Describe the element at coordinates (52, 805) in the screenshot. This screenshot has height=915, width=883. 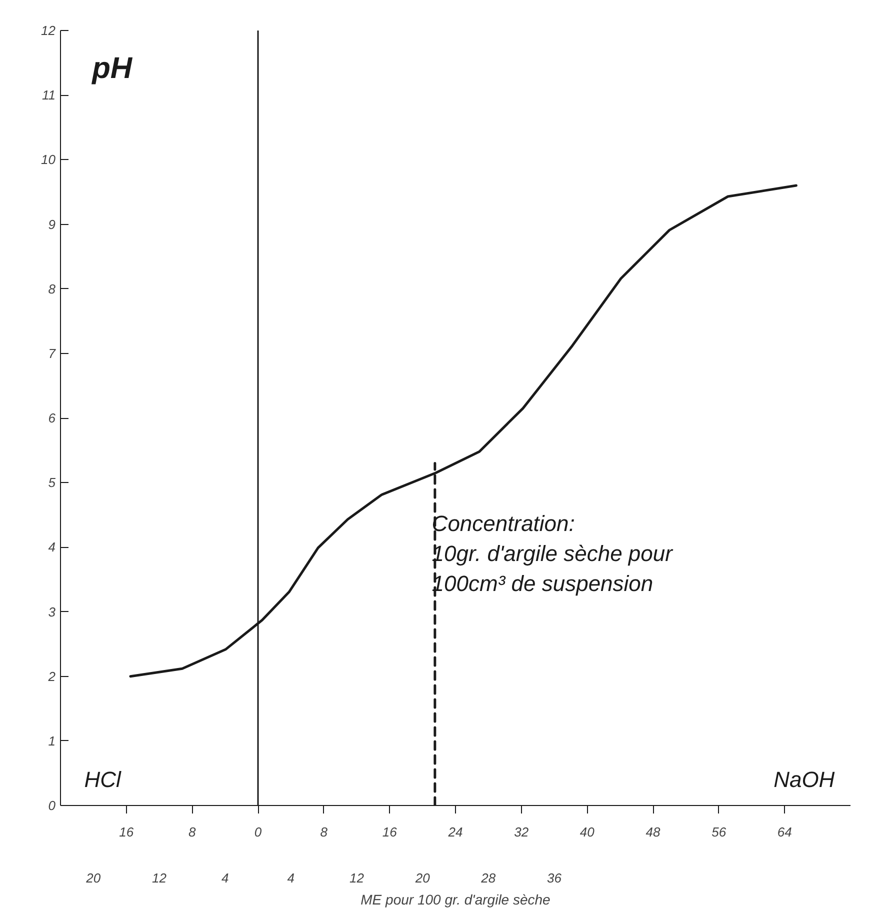
I see `y-tick-label: 0` at that location.